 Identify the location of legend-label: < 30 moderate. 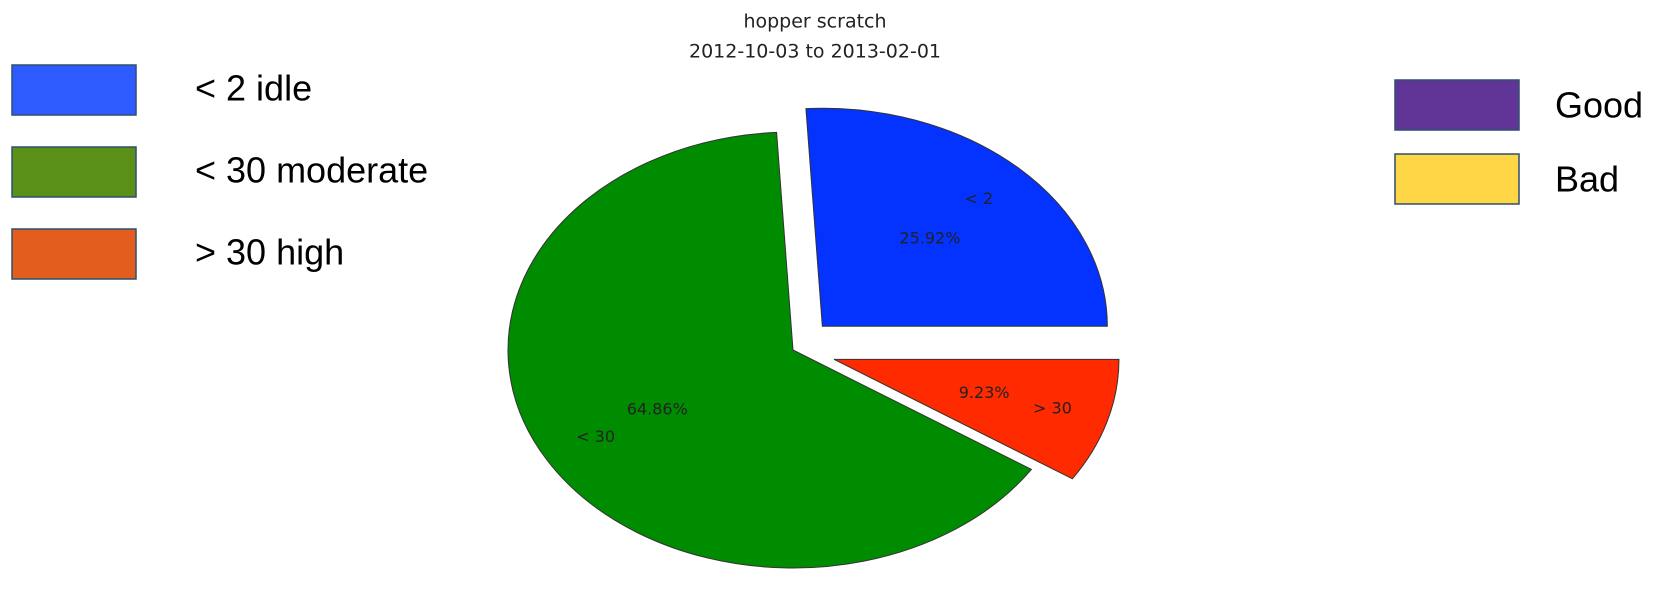
(311, 170).